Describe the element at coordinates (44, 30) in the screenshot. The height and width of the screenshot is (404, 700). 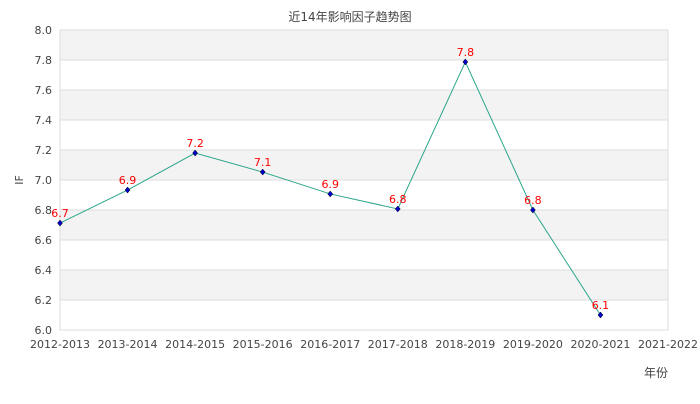
I see `y-tick-label: 8.0` at that location.